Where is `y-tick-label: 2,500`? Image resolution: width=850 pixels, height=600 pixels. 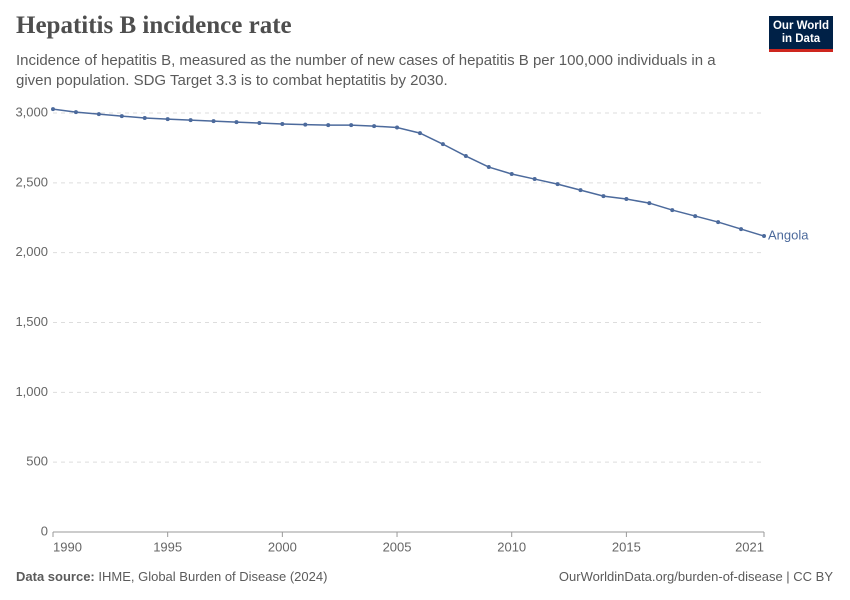 y-tick-label: 2,500 is located at coordinates (31, 181).